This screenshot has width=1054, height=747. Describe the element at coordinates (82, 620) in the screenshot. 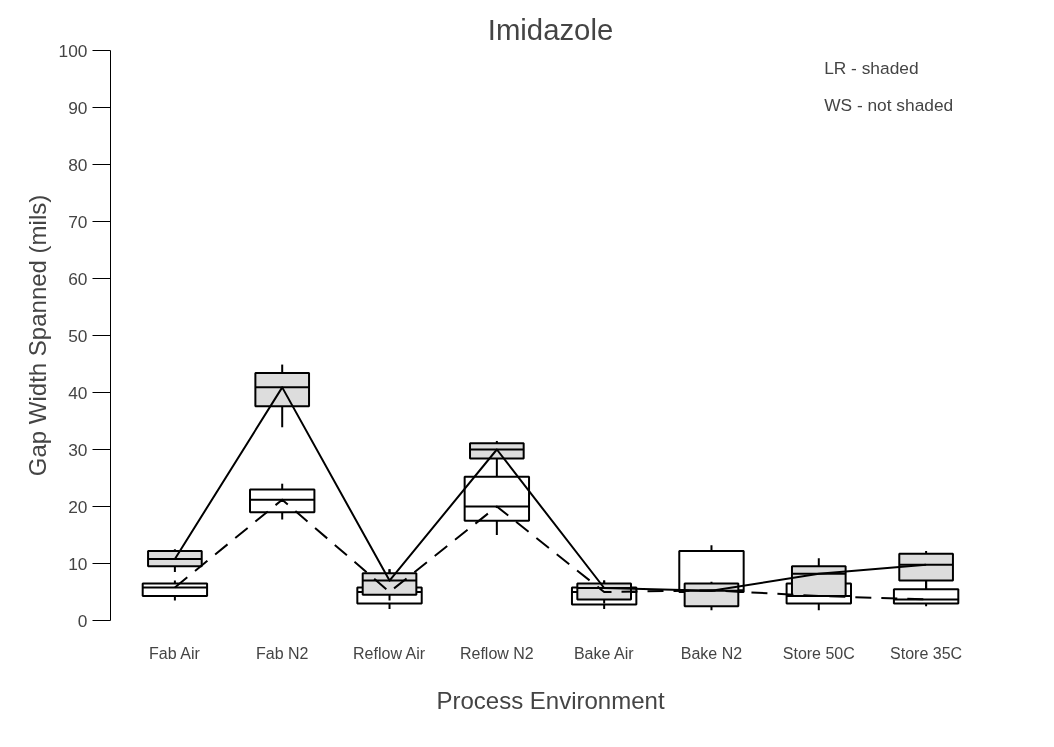

I see `y-tick-label: 0` at that location.